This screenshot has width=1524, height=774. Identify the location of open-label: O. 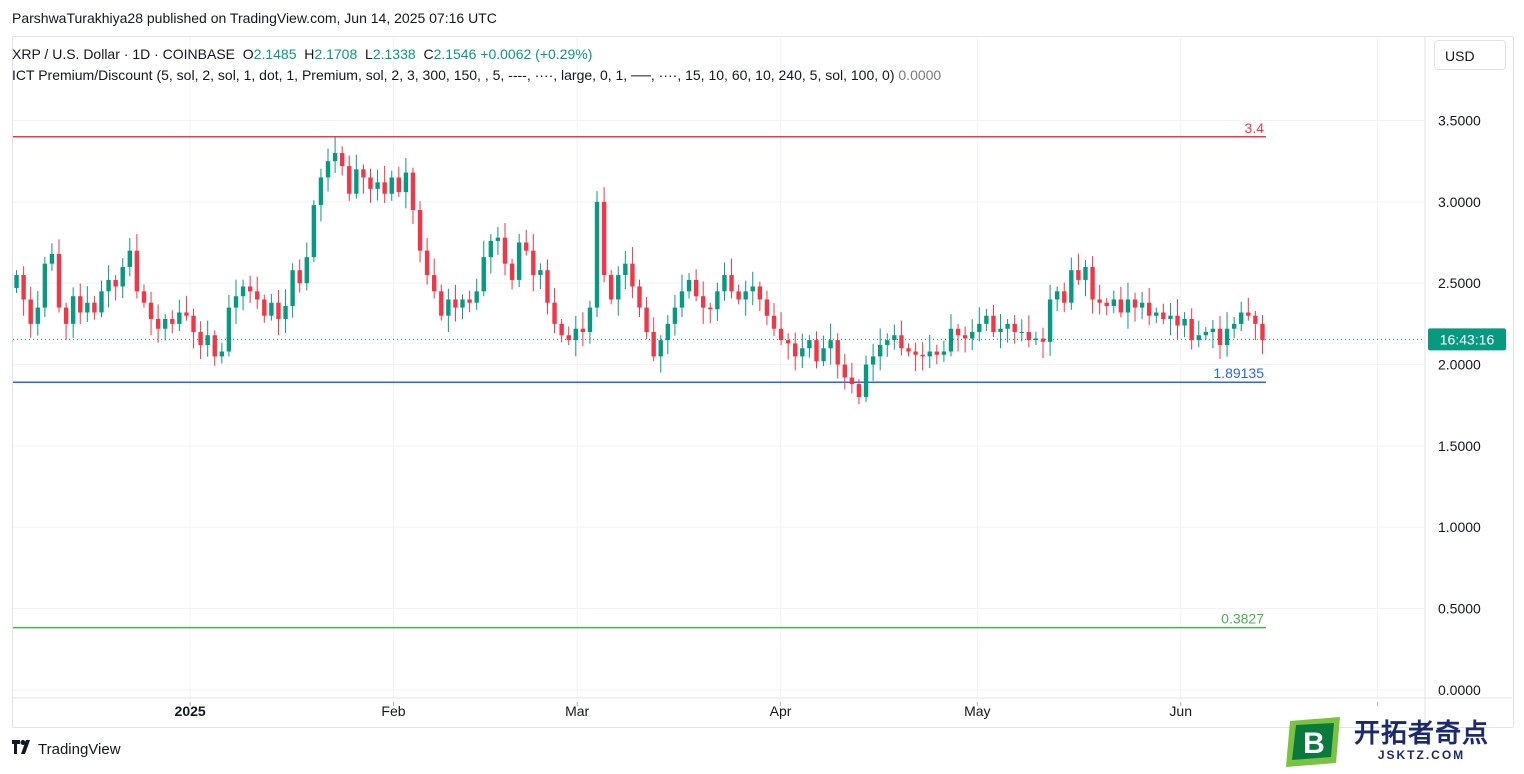
(248, 54).